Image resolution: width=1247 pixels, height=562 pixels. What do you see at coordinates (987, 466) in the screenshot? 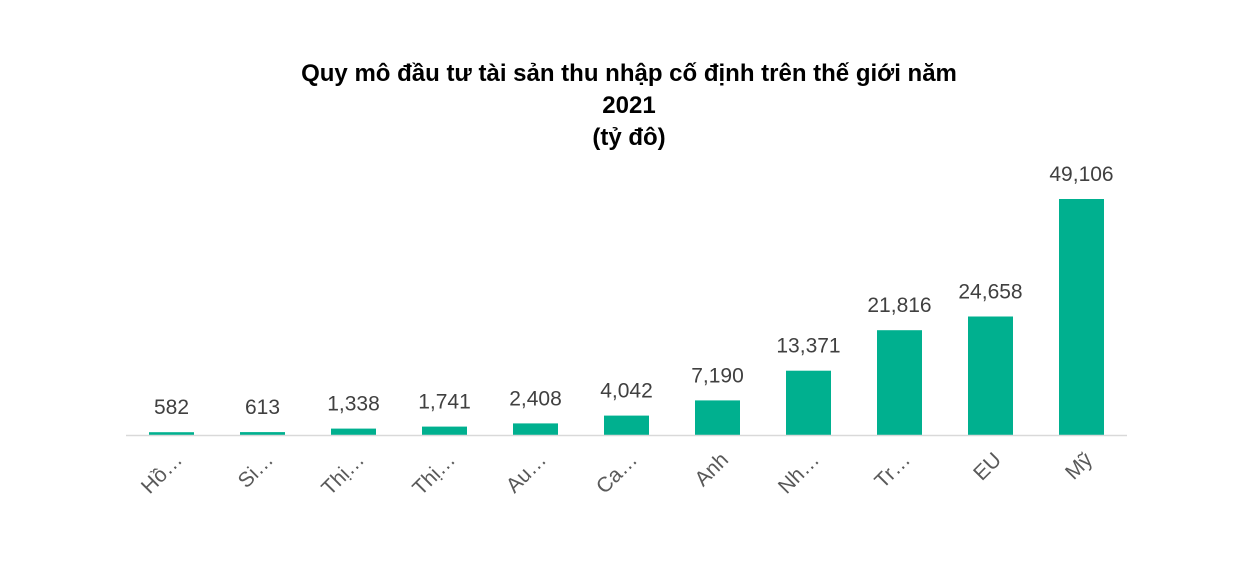
I see `x-tick-label-9: EU` at bounding box center [987, 466].